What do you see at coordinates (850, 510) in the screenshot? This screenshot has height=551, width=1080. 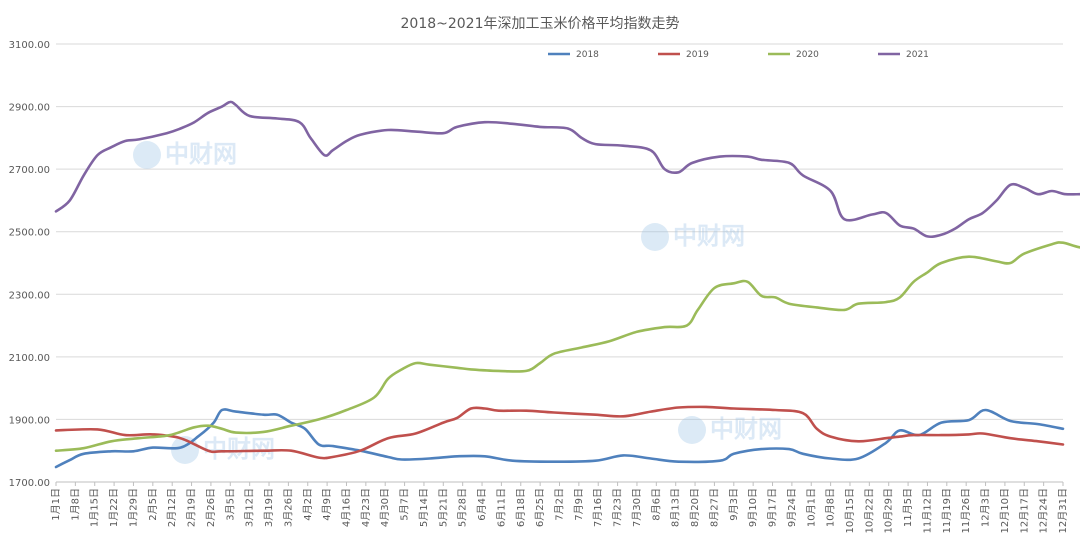 I see `x-tick-label: 10月15日` at bounding box center [850, 510].